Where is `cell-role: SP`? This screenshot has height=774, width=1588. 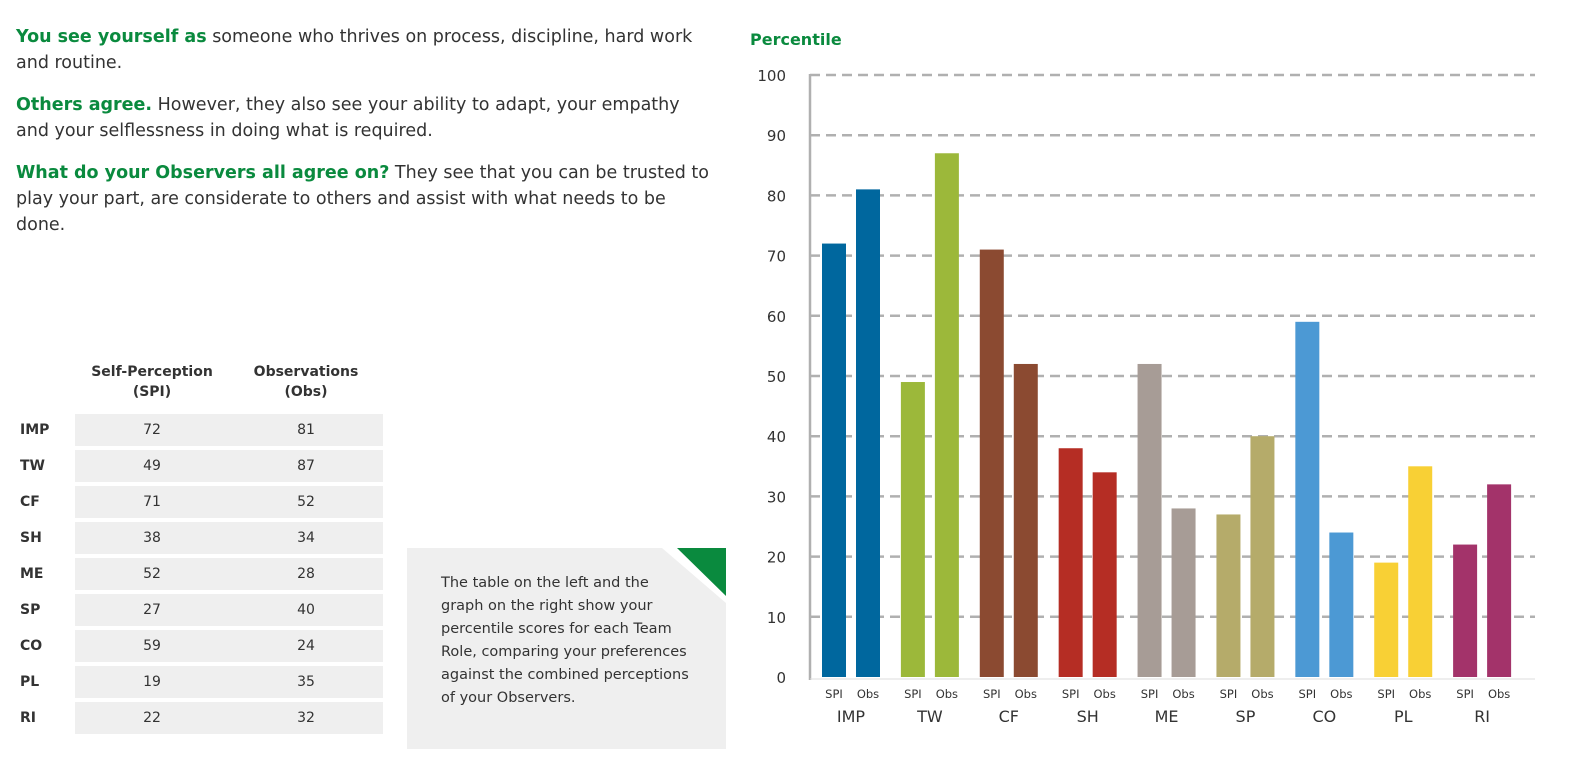
cell-role: SP is located at coordinates (47, 610).